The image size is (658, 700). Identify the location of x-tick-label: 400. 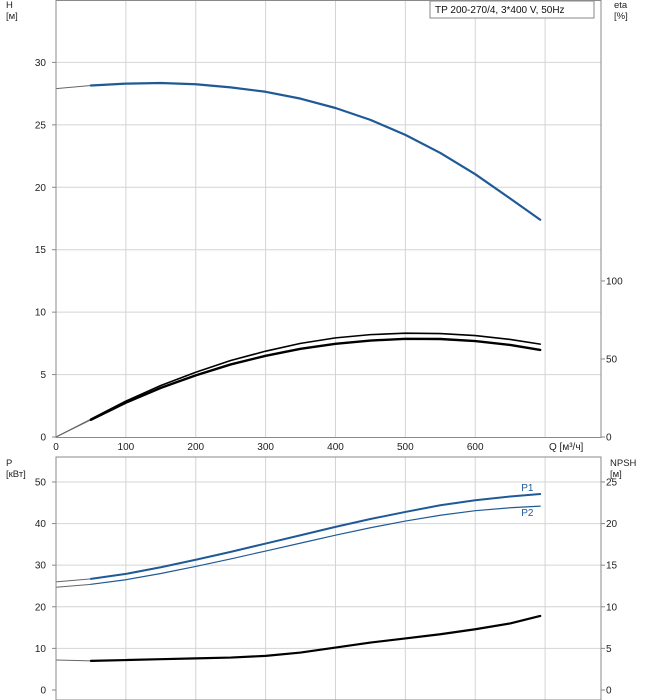
(335, 447).